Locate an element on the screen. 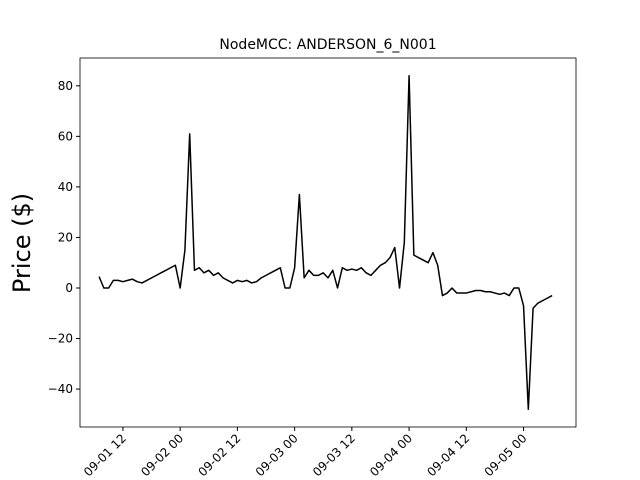 This screenshot has width=640, height=480. chart-title: NodeMCC: ANDERSON_6_N001 is located at coordinates (327, 45).